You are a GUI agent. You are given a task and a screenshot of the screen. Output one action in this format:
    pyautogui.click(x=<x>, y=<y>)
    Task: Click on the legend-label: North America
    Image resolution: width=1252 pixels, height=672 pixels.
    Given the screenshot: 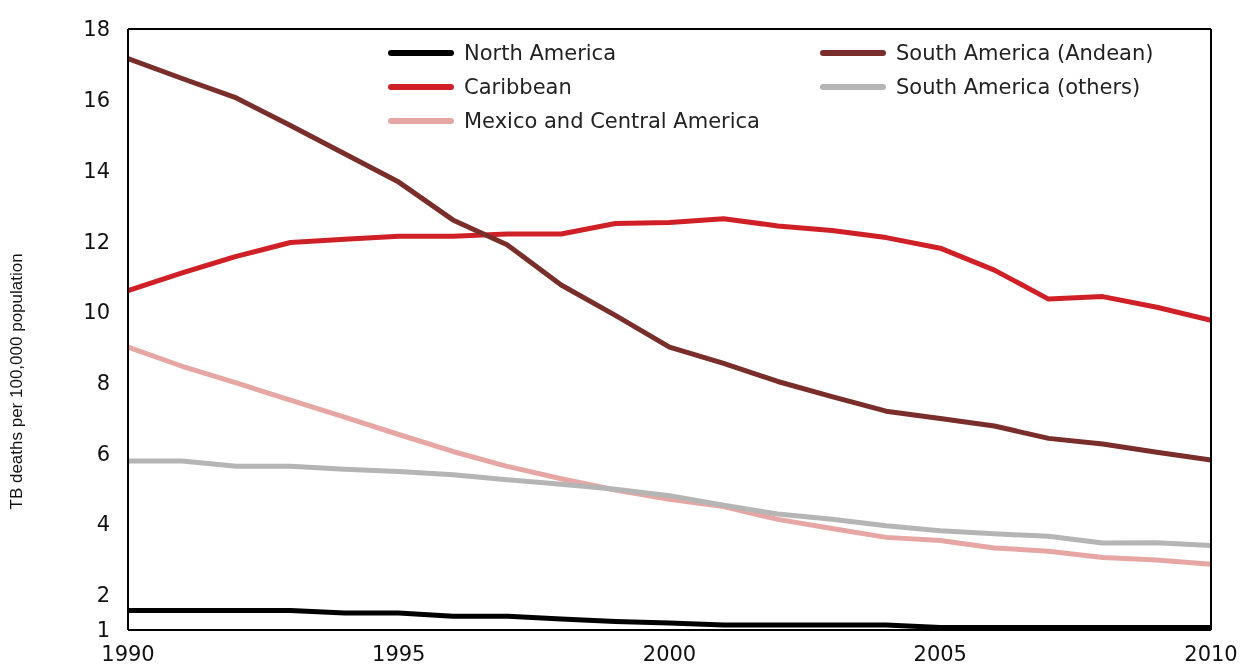 What is the action you would take?
    pyautogui.click(x=540, y=53)
    